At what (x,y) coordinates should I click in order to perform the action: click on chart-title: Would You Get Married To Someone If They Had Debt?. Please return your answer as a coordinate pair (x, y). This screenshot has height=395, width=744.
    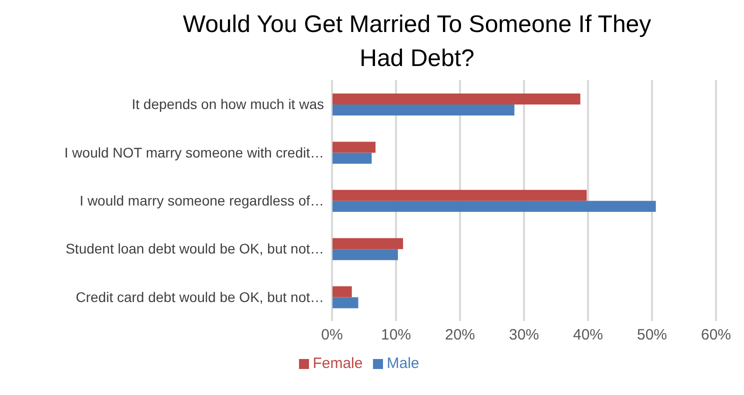
    Looking at the image, I should click on (417, 42).